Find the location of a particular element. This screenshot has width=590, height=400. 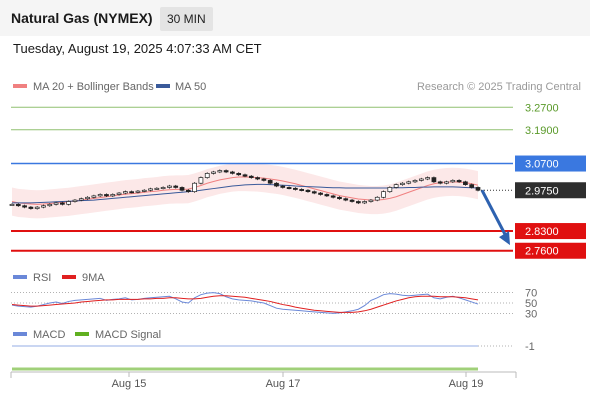

legend-rsi-ma: 9MA is located at coordinates (93, 278).